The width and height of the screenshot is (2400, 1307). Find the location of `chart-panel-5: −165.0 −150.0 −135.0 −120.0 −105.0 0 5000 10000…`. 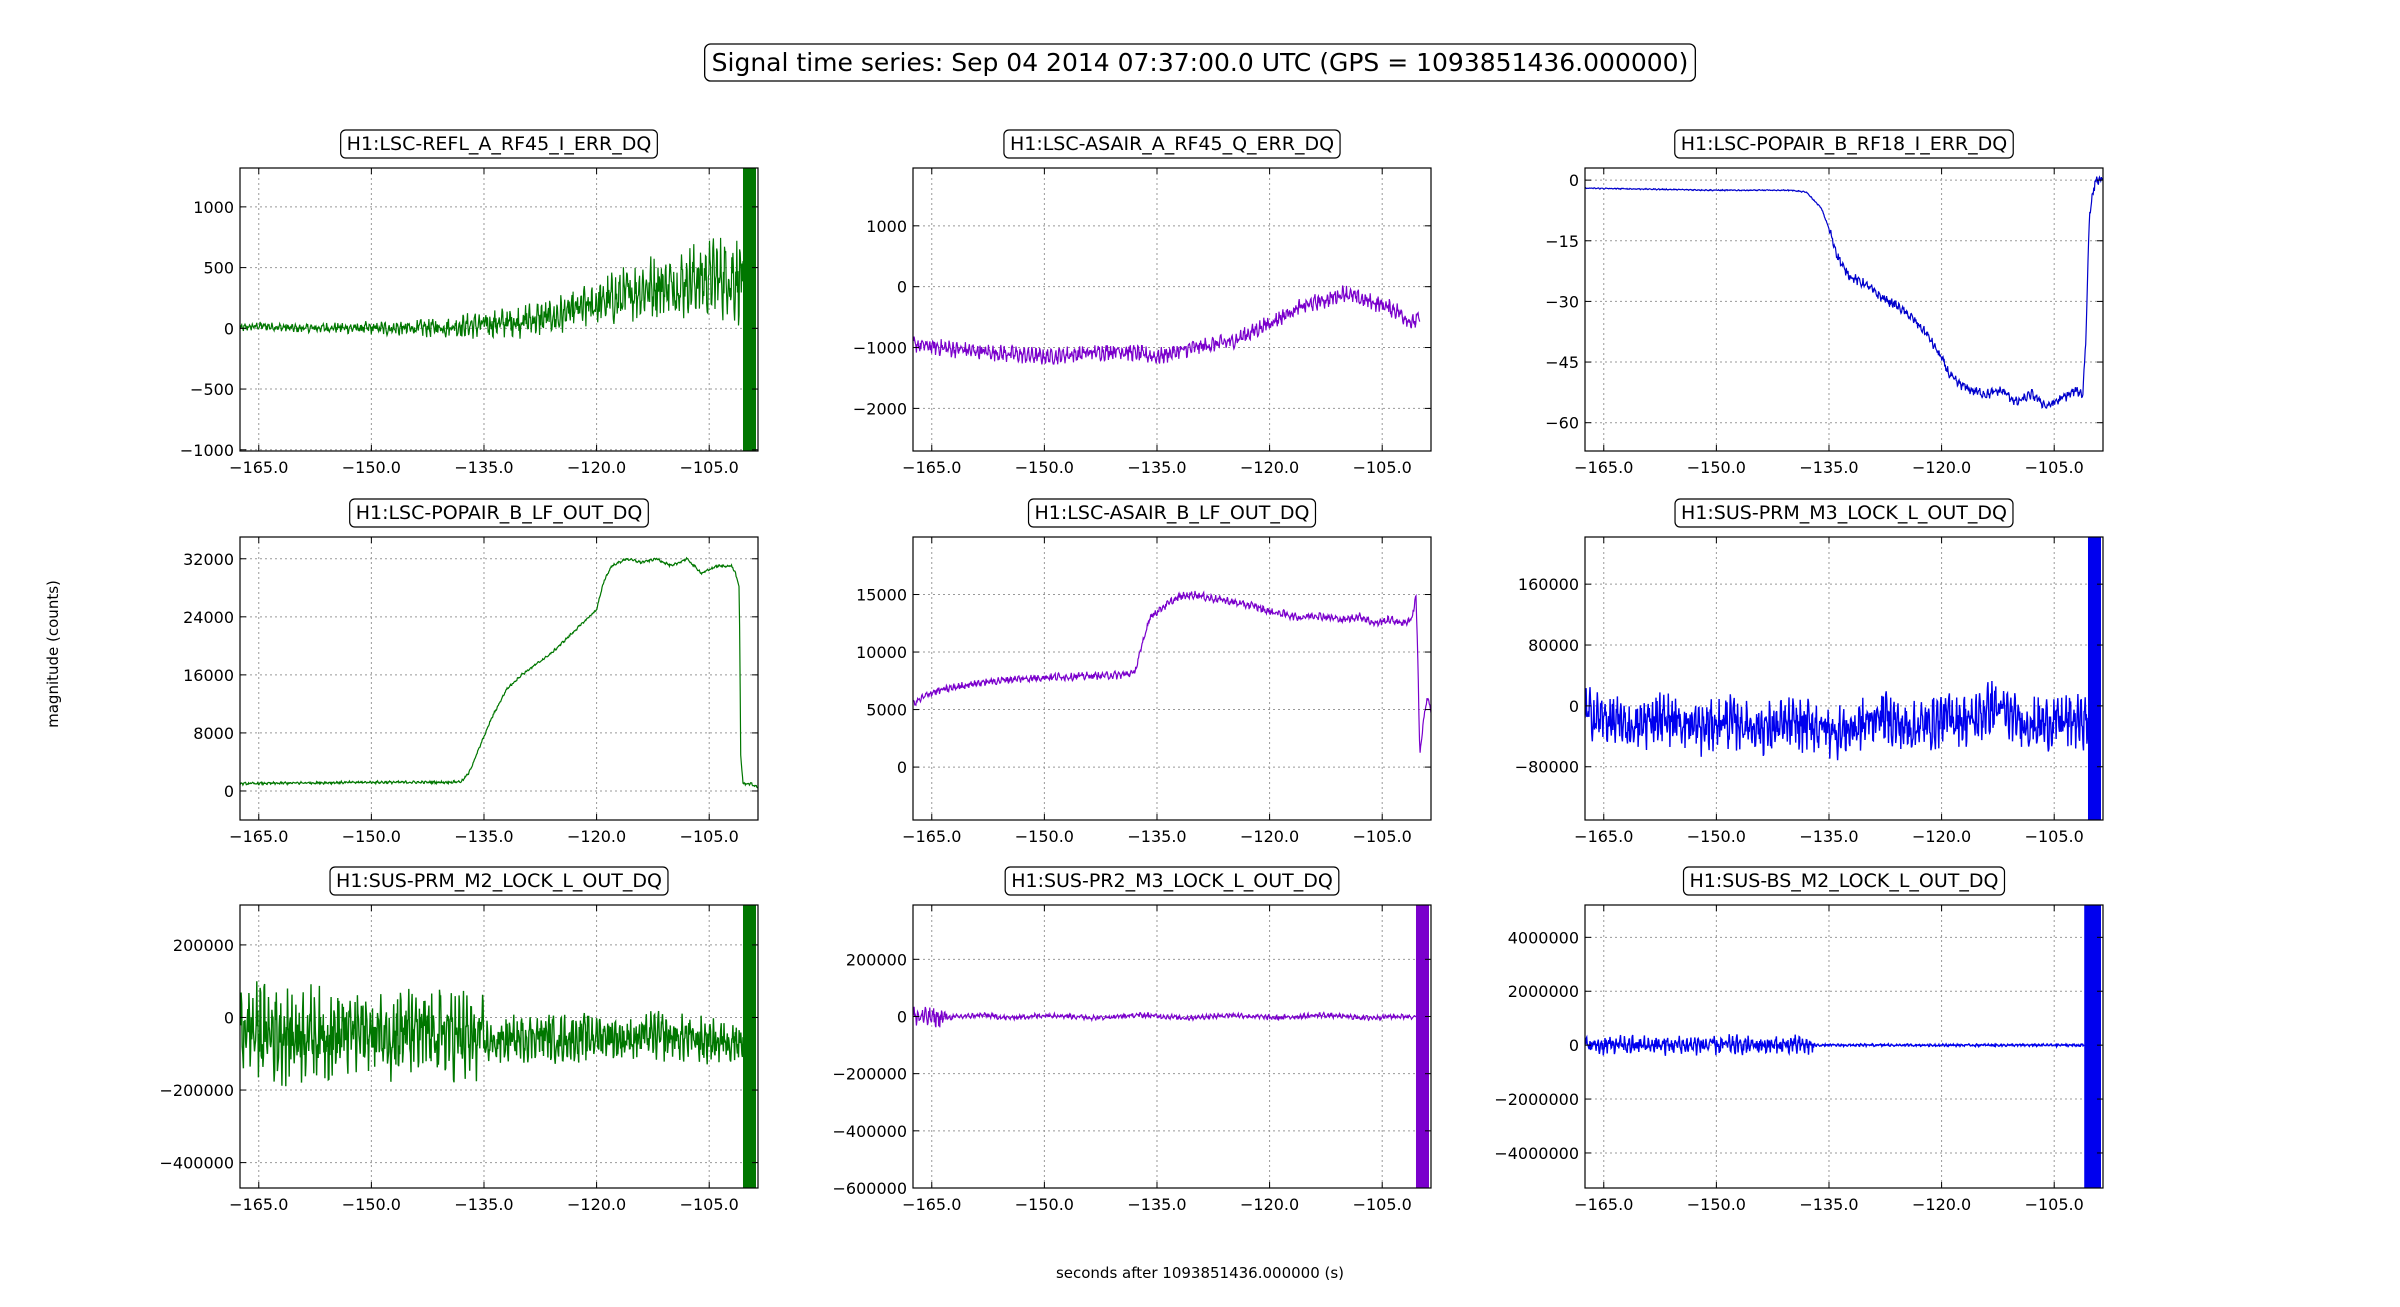

chart-panel-5: −165.0 −150.0 −135.0 −120.0 −105.0 0 5000 10000… is located at coordinates (1144, 672).